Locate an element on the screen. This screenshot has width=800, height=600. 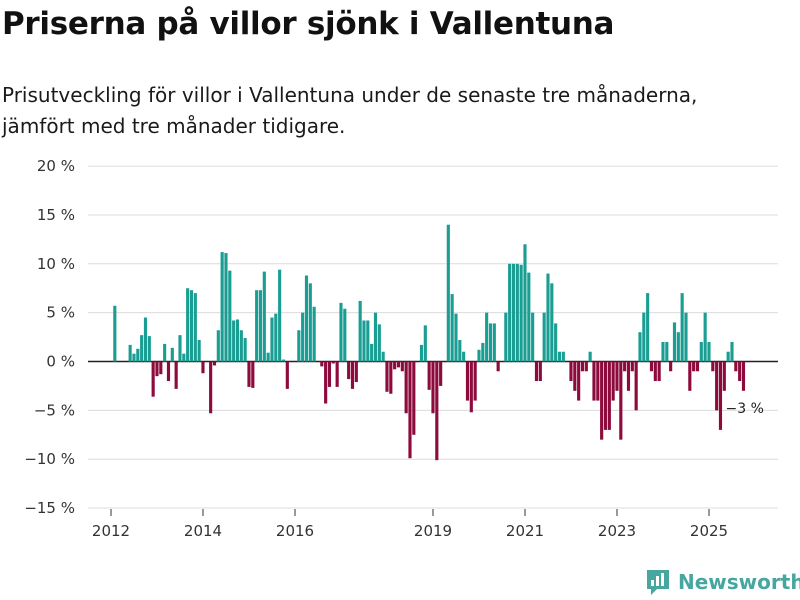
y-tick-label: 0 % is located at coordinates (60, 362).